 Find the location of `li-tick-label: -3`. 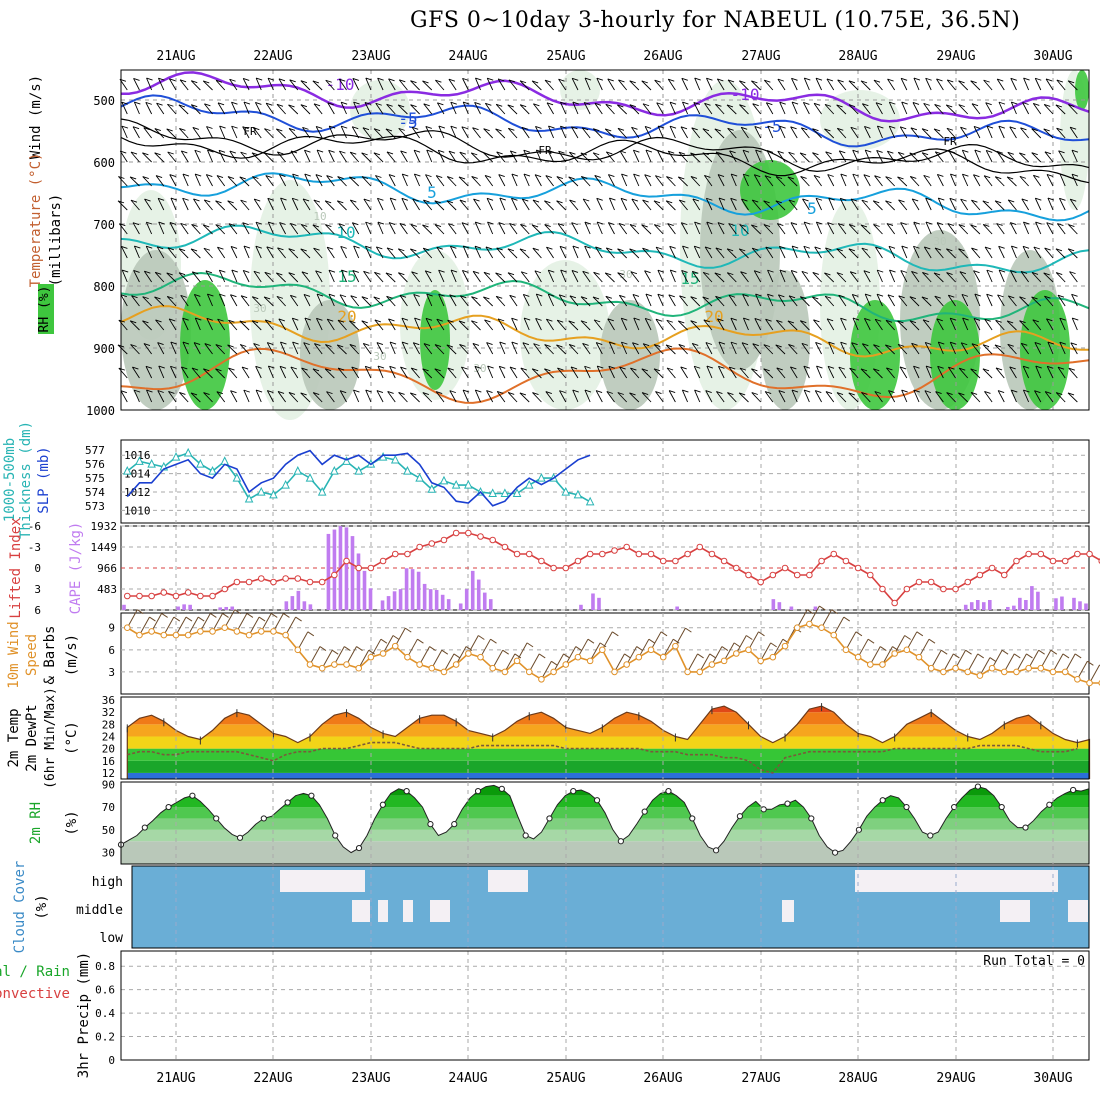

li-tick-label: -3 is located at coordinates (34, 547).